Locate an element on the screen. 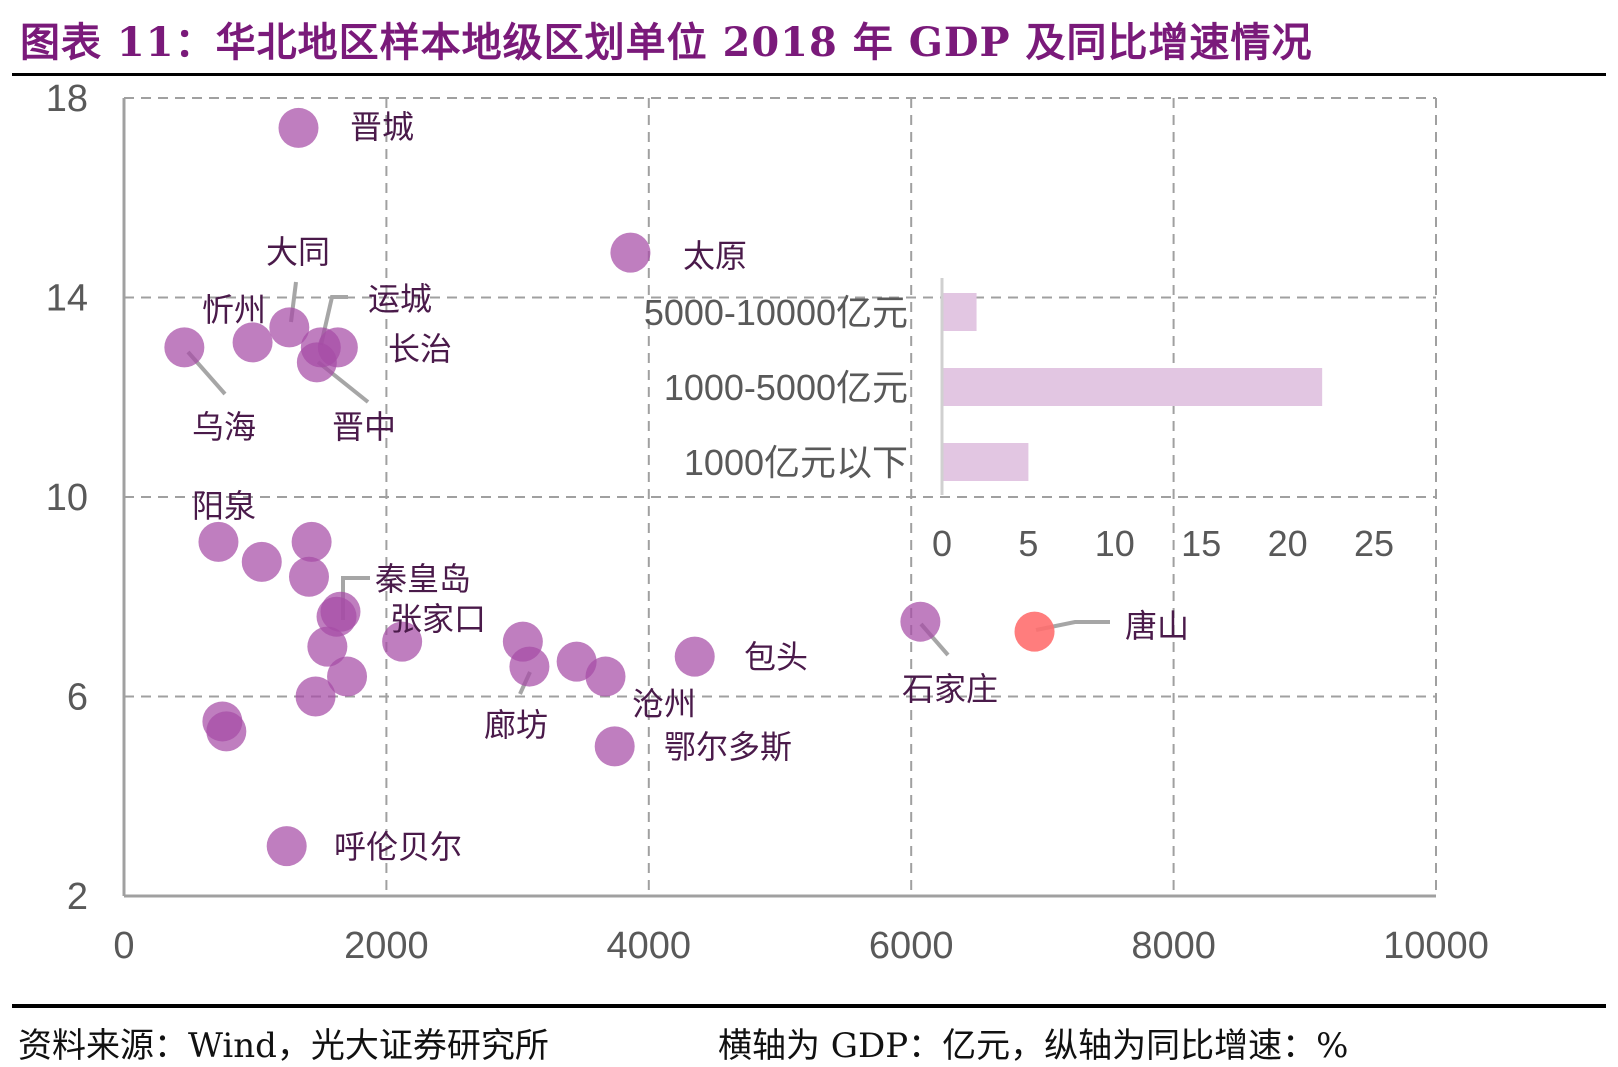 Image resolution: width=1618 pixels, height=1067 pixels. x-tick-label: 2000 is located at coordinates (386, 946).